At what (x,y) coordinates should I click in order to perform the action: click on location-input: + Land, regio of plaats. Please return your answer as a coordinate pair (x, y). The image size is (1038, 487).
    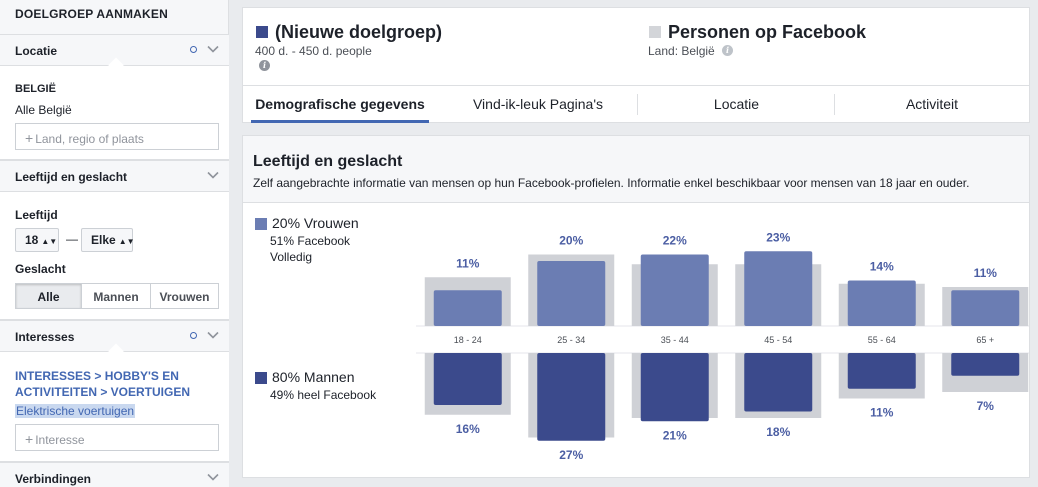
    Looking at the image, I should click on (117, 136).